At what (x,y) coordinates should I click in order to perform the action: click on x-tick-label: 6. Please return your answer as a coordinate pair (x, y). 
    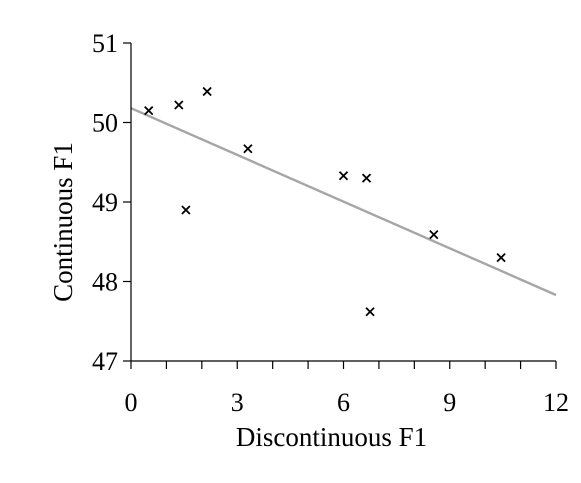
    Looking at the image, I should click on (343, 402).